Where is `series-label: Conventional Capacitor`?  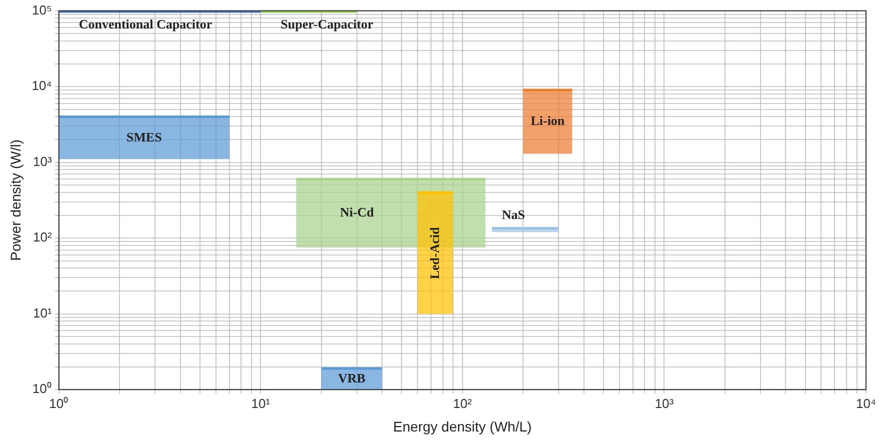 series-label: Conventional Capacitor is located at coordinates (145, 24).